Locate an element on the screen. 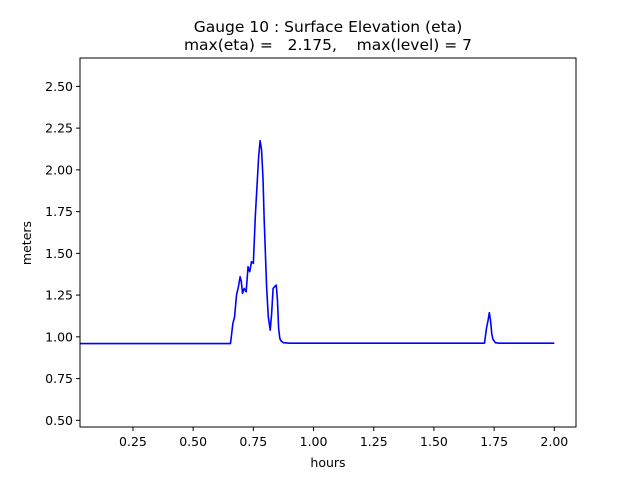  y-tick-label: 0.75 is located at coordinates (59, 378).